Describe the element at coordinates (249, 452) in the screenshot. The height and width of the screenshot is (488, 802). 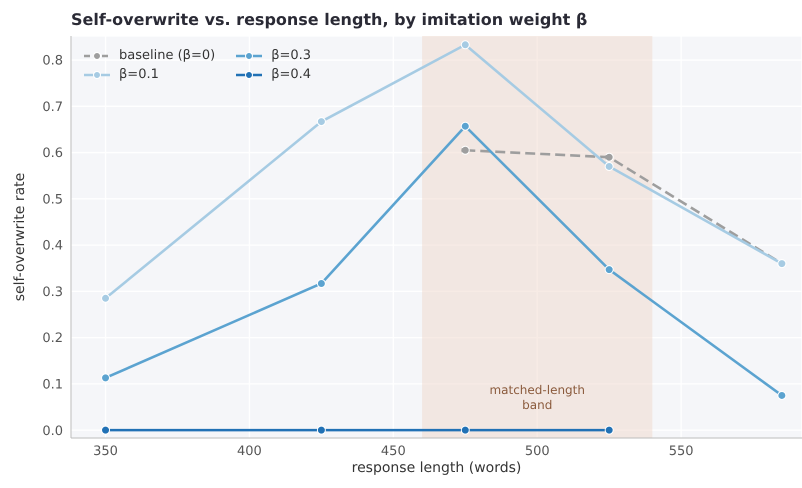
I see `x-tick-label: 400` at that location.